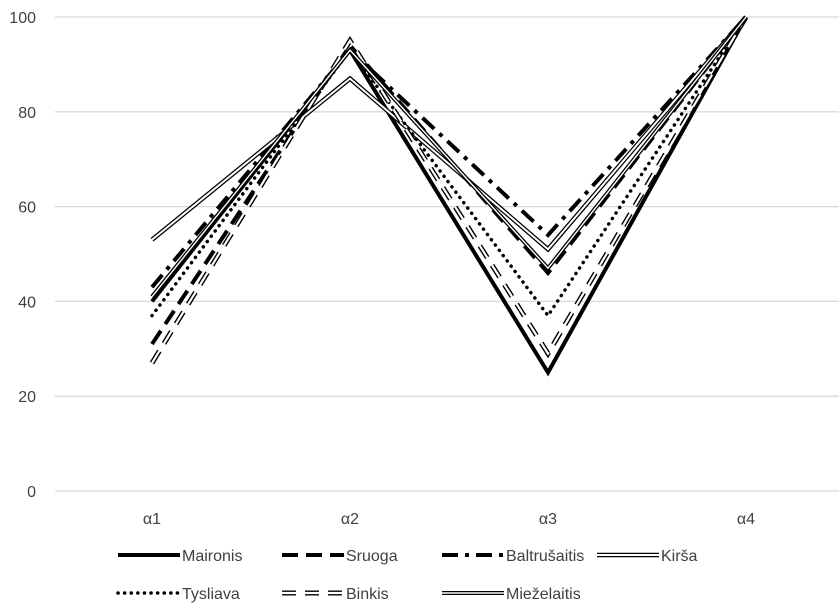 The height and width of the screenshot is (609, 839). What do you see at coordinates (679, 556) in the screenshot?
I see `legend-label: Kirša` at bounding box center [679, 556].